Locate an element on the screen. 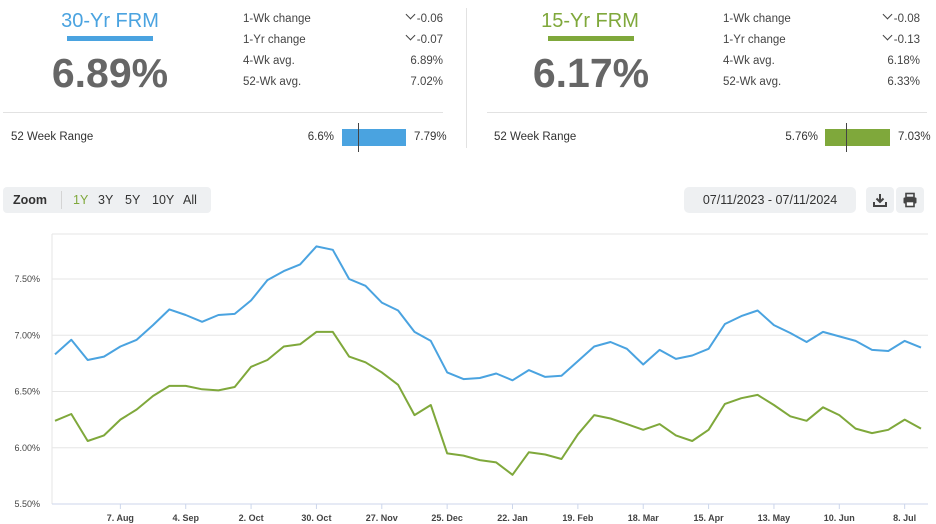  rate-30yr-title: 30-Yr FRM is located at coordinates (110, 21).